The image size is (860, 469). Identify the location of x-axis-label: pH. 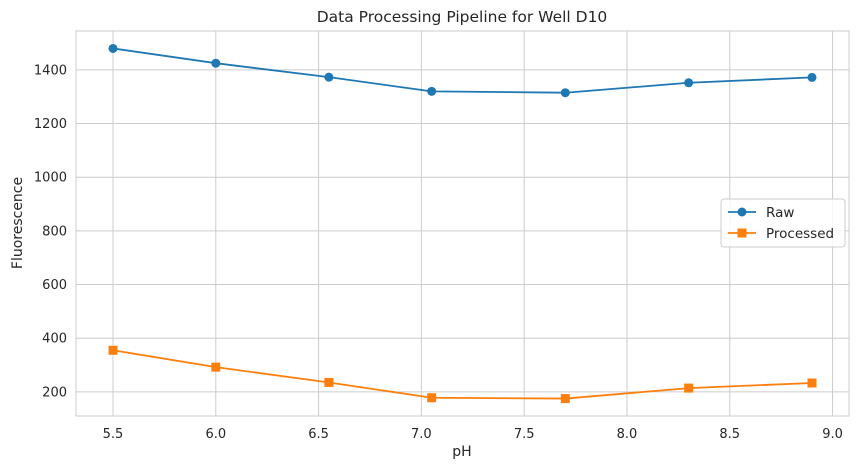
(461, 452).